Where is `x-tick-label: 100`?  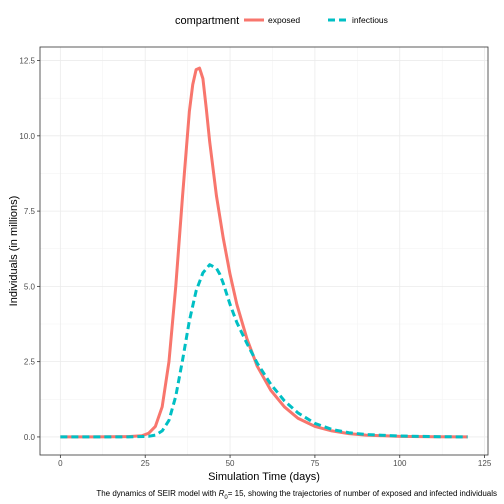 x-tick-label: 100 is located at coordinates (400, 463).